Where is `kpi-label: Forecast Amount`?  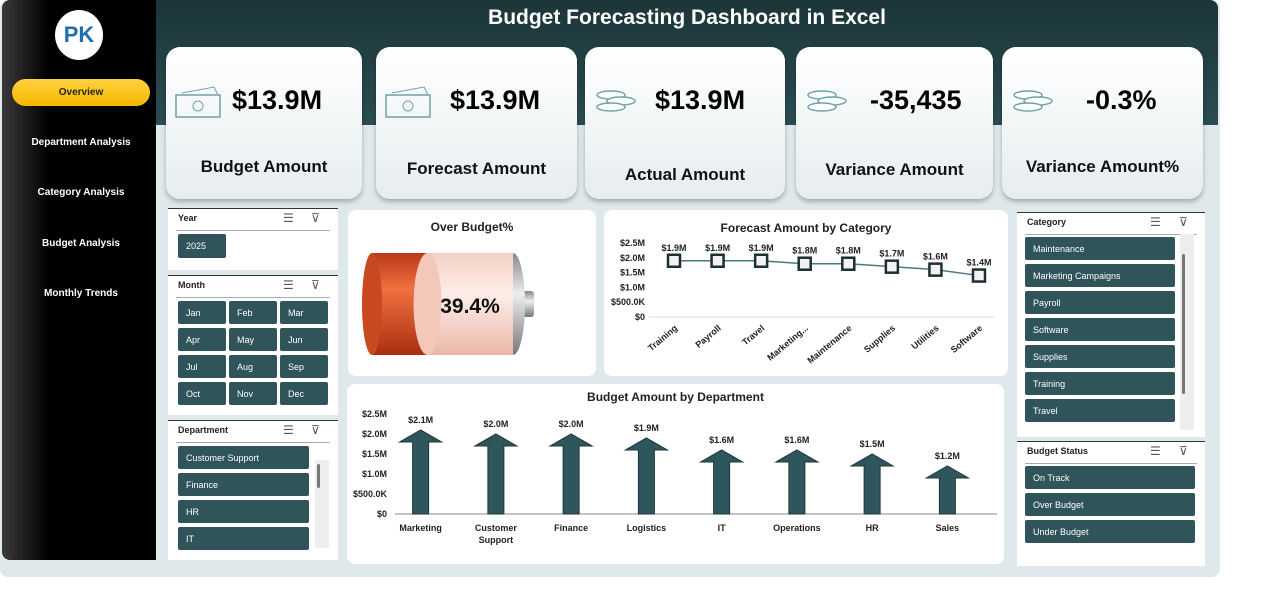
kpi-label: Forecast Amount is located at coordinates (476, 168).